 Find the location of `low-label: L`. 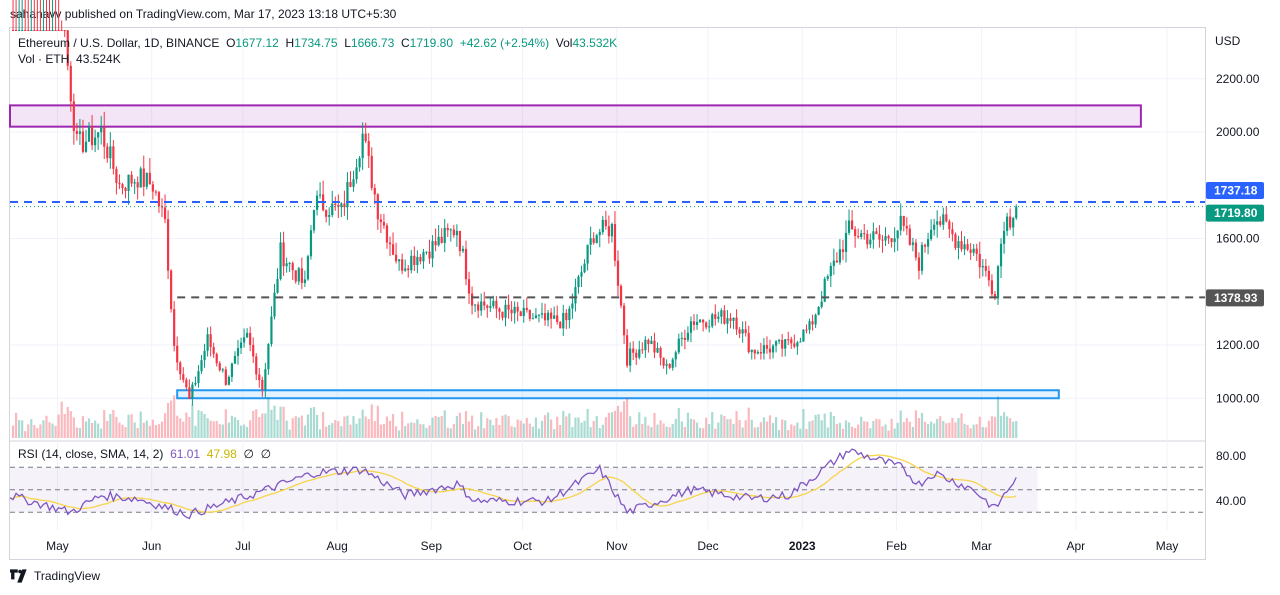

low-label: L is located at coordinates (347, 43).